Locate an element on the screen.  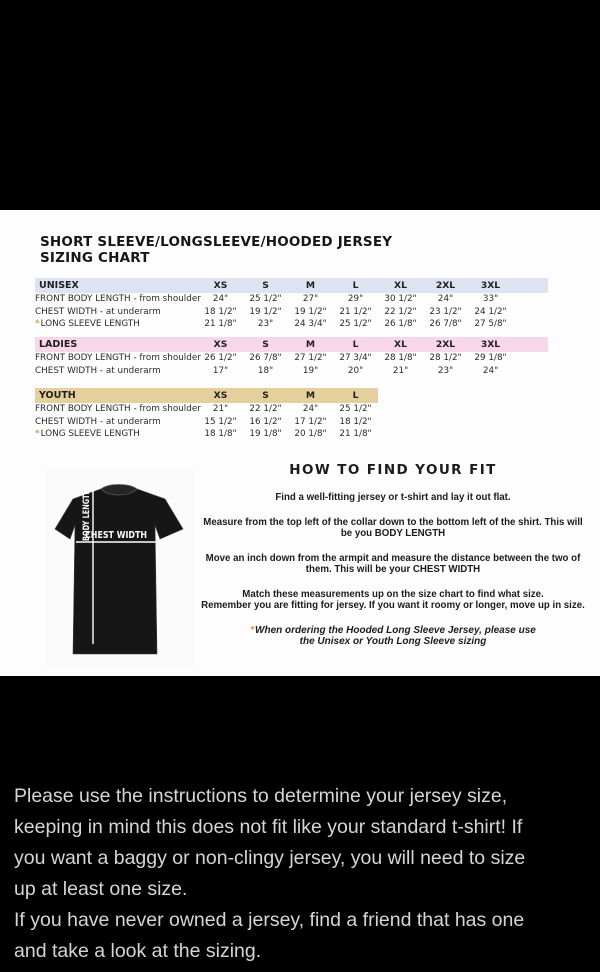
size-cell: 26 7/8" is located at coordinates (265, 358).